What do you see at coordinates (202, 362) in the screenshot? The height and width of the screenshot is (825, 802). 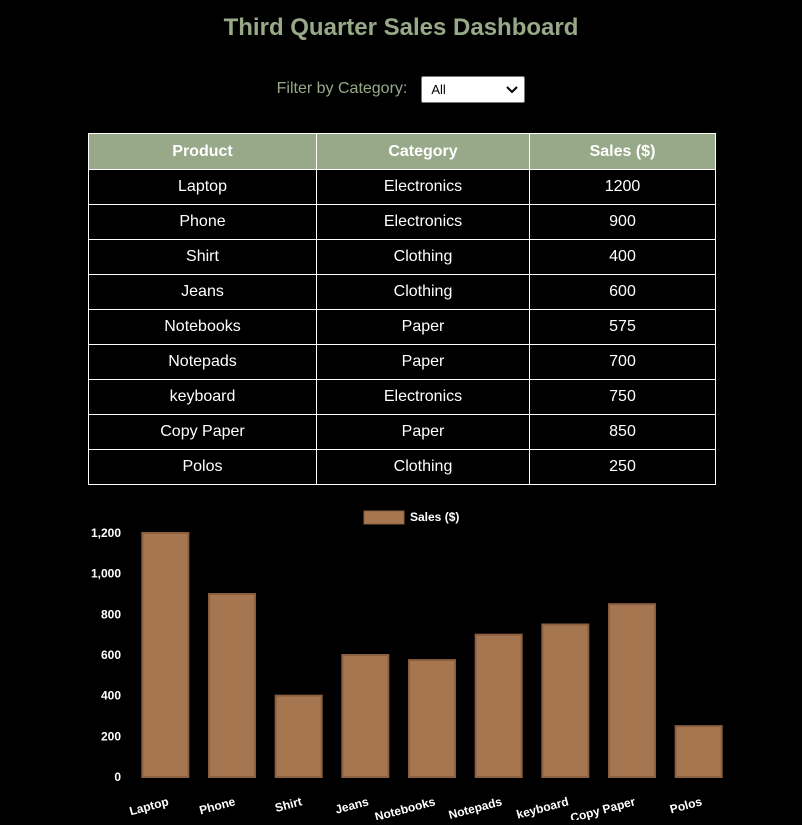 I see `cell-product: Notepads` at bounding box center [202, 362].